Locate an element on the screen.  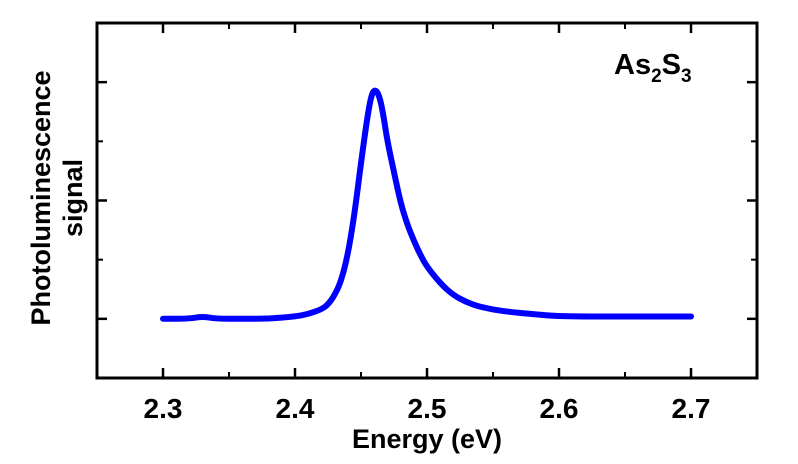
x-axis-title: Energy (eV) is located at coordinates (427, 439).